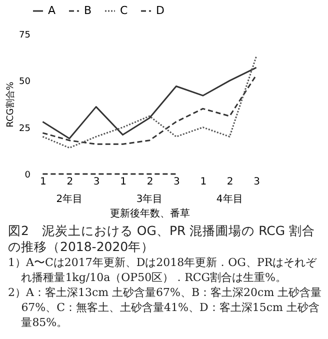 The width and height of the screenshot is (328, 339). I want to click on y-tick-label: 25, so click(24, 129).